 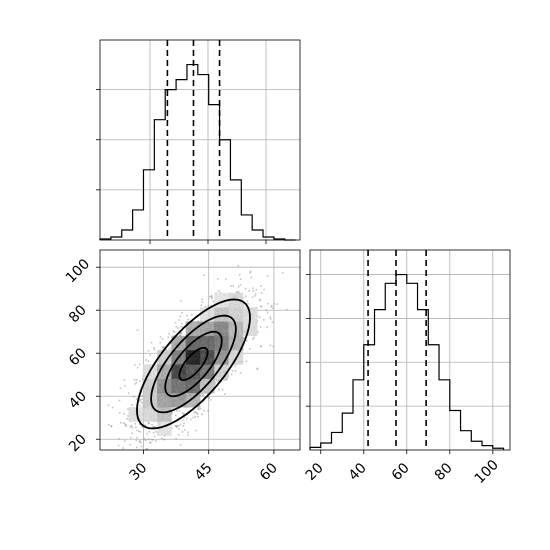 I want to click on right-x-tick-label: 40, so click(x=358, y=472).